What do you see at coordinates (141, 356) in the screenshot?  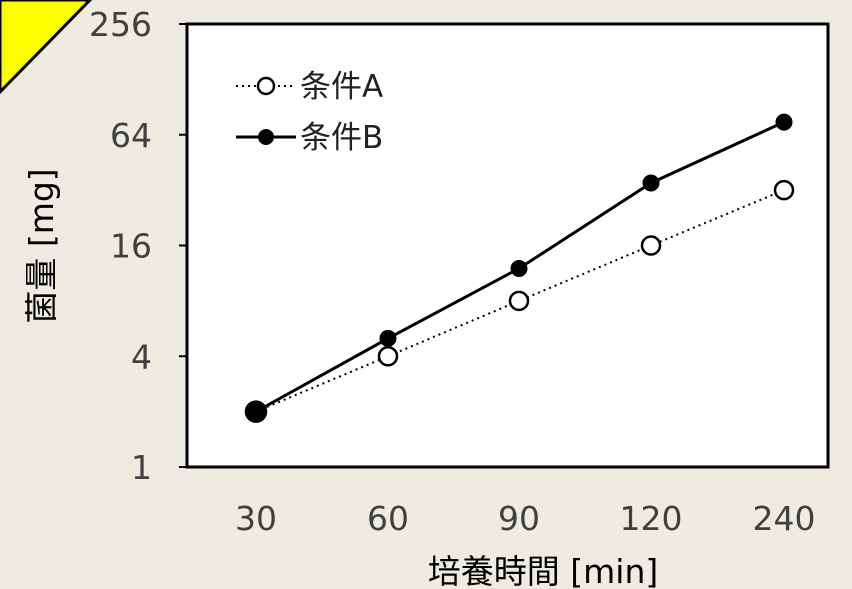 I see `y-tick-label: 4` at bounding box center [141, 356].